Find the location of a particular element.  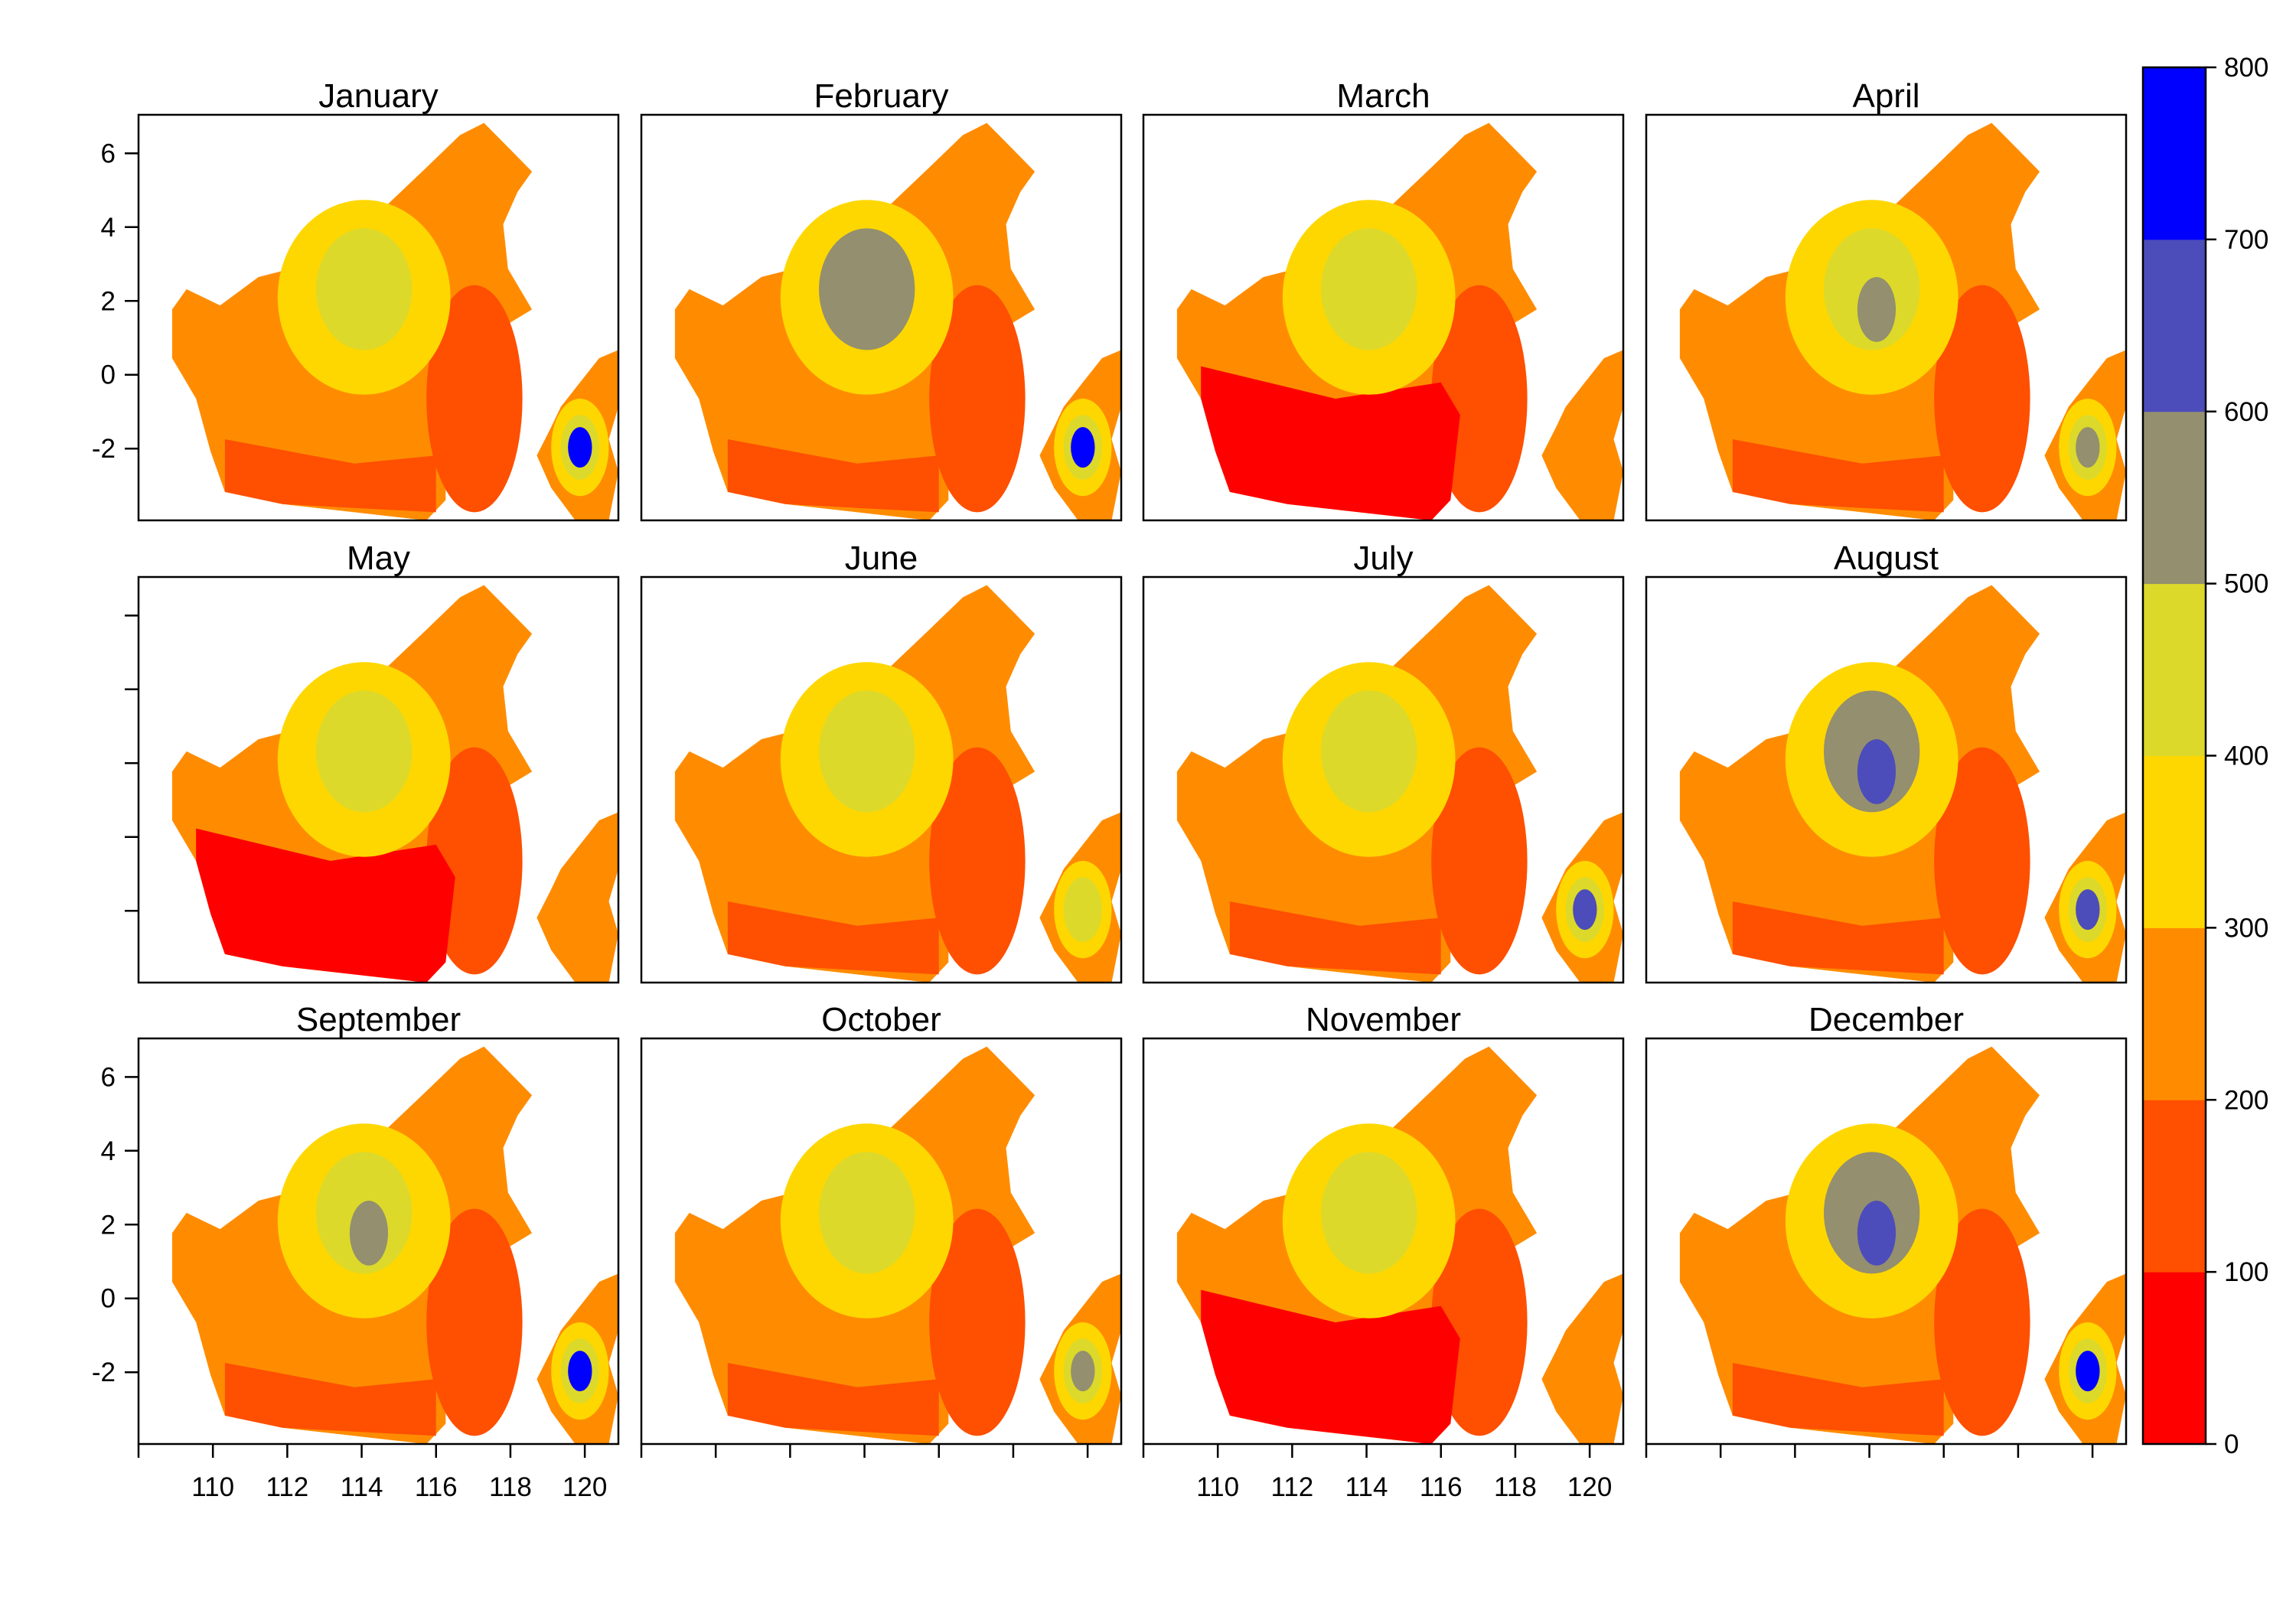

colorbar-tick-label: 600 is located at coordinates (2246, 412).